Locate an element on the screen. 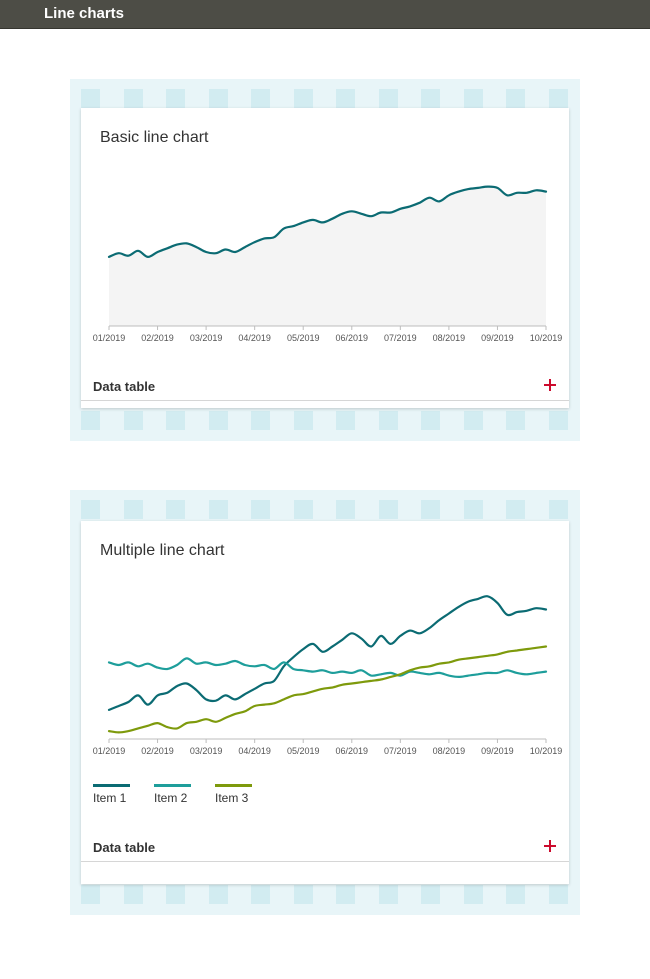 This screenshot has width=650, height=979. card-title: Multiple line chart is located at coordinates (162, 550).